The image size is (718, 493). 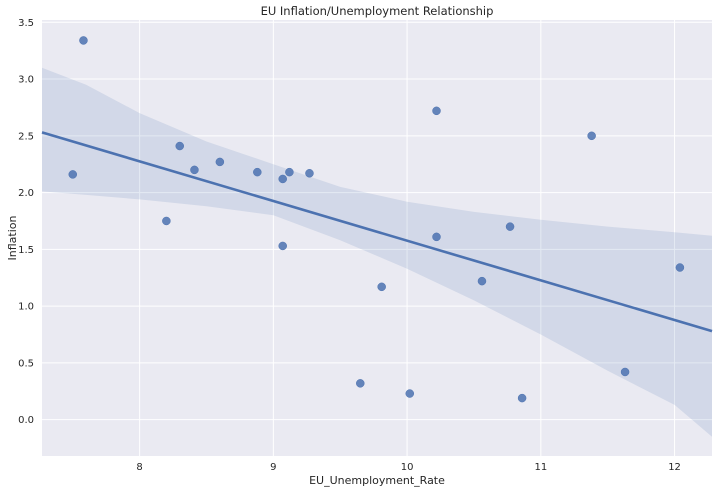 I want to click on x-tick-labels: 8 9 10 11 12, so click(x=408, y=467).